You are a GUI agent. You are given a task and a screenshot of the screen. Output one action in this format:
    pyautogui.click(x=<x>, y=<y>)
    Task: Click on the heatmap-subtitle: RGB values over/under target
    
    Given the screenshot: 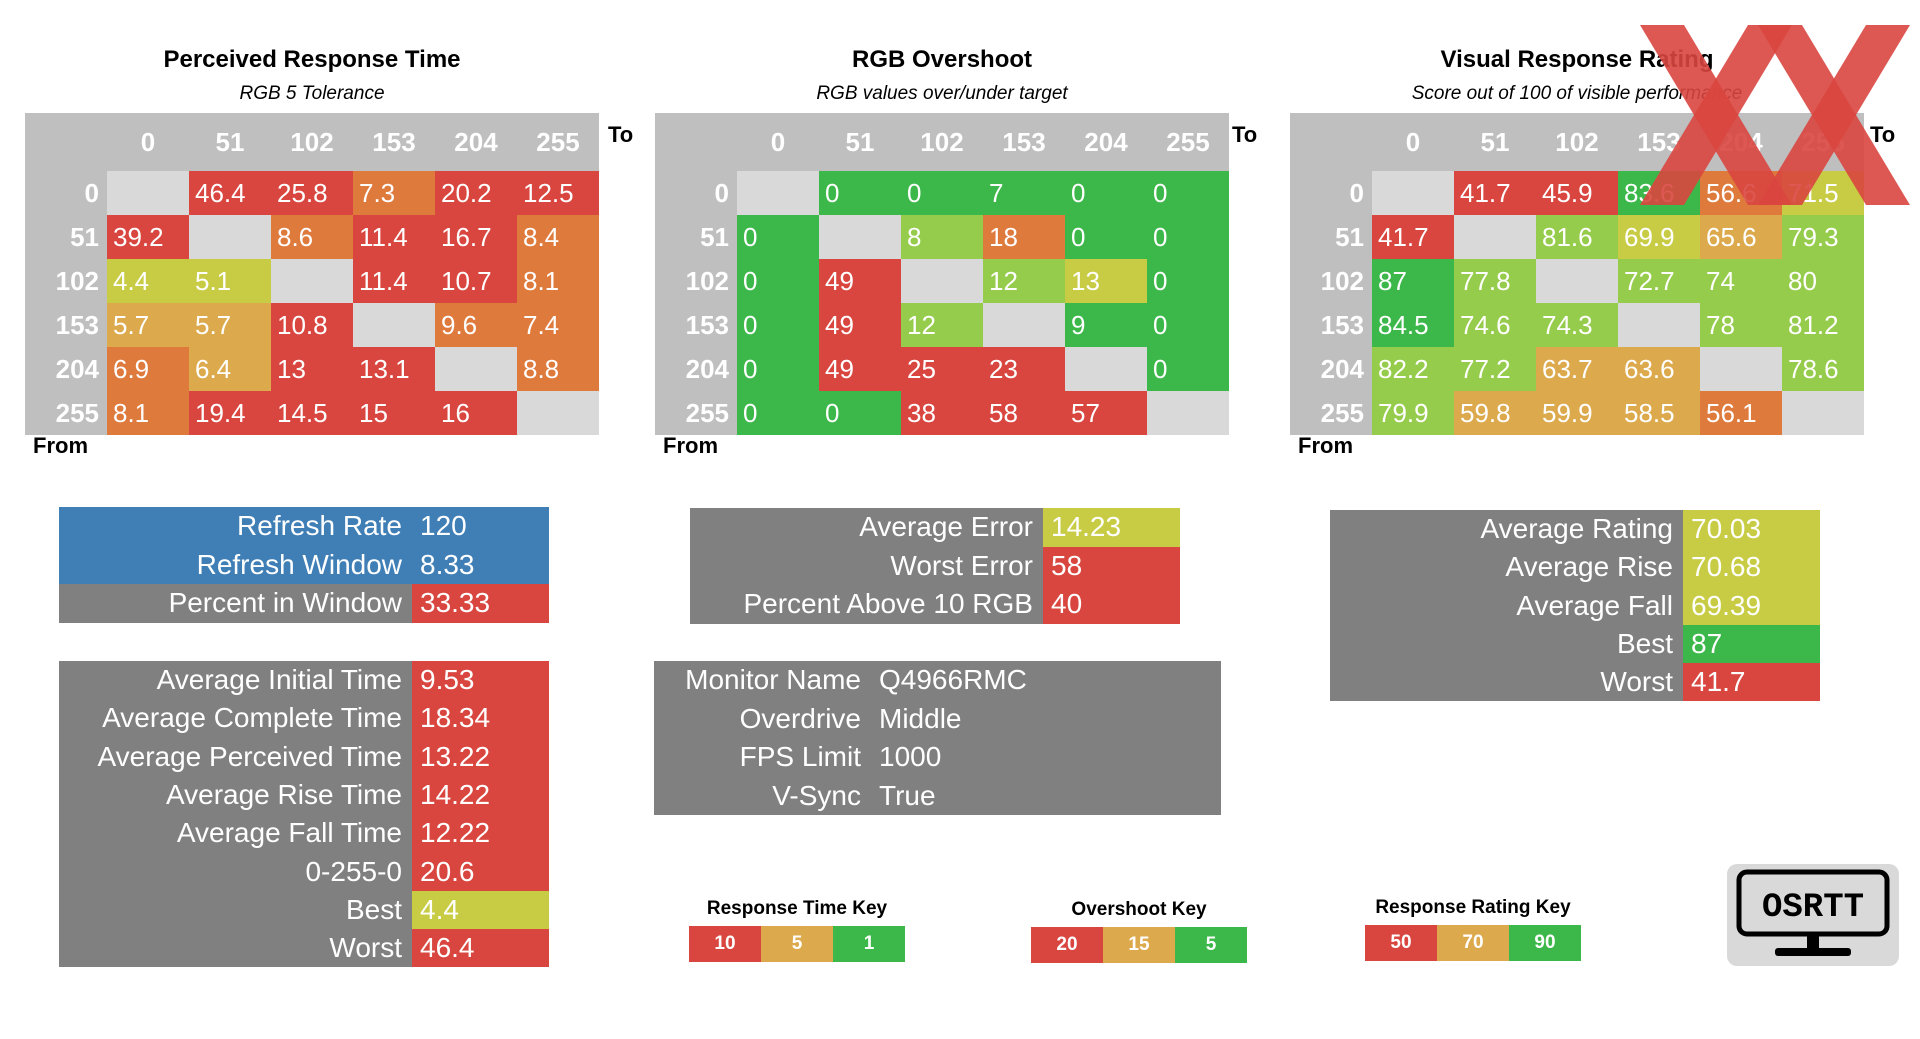 What is the action you would take?
    pyautogui.click(x=942, y=93)
    